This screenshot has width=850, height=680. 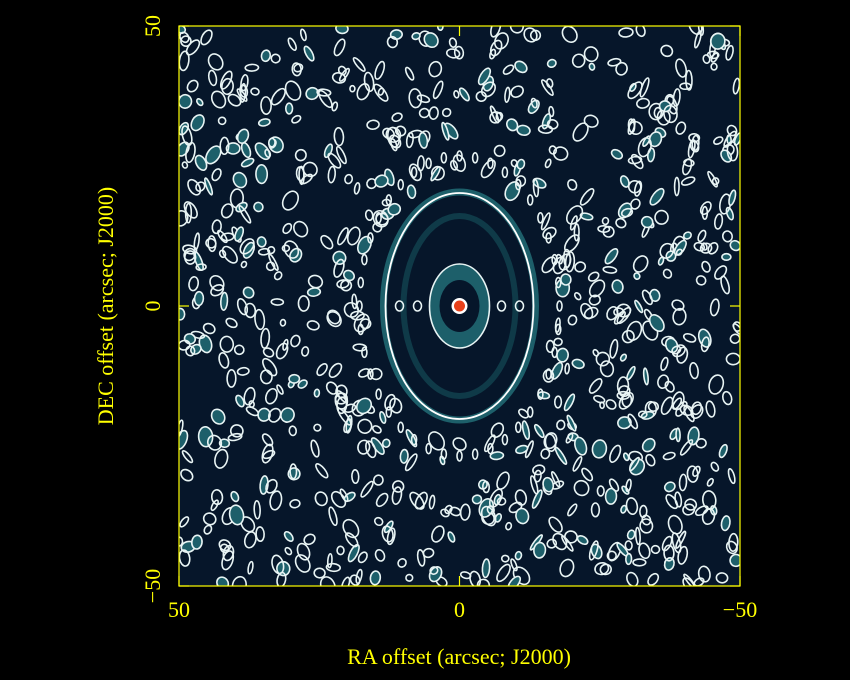 I want to click on y-tick-label: 50, so click(x=152, y=26).